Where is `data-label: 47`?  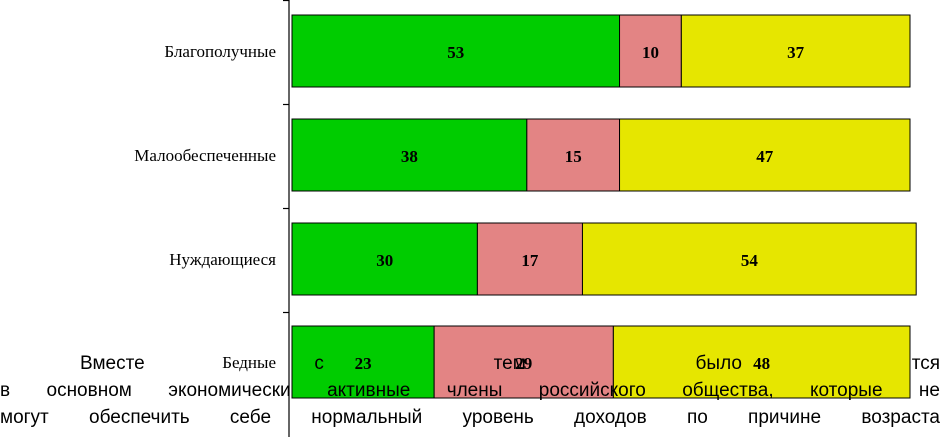
data-label: 47 is located at coordinates (765, 156).